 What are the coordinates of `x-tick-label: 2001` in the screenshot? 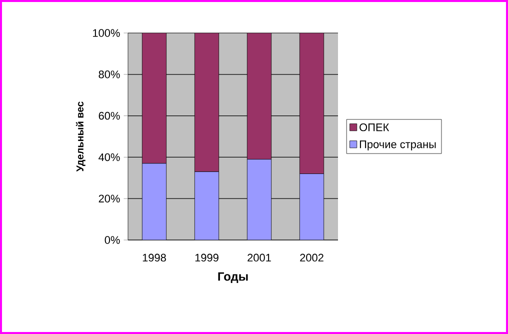 It's located at (259, 258).